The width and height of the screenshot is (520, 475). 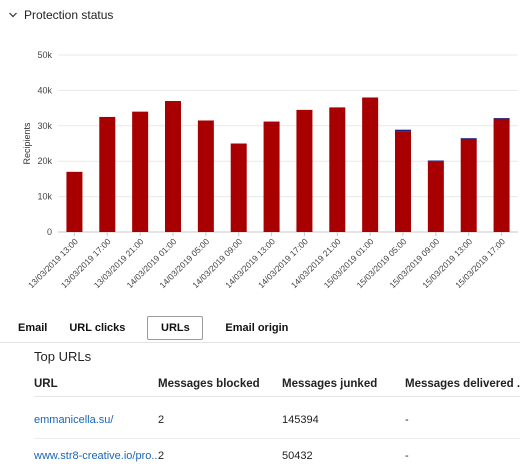 I want to click on chevron-down-icon, so click(x=13, y=15).